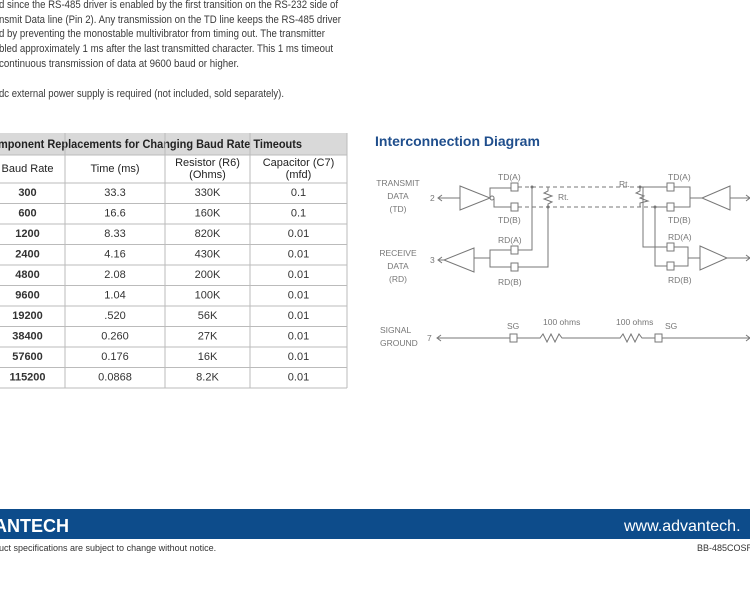 Image resolution: width=750 pixels, height=591 pixels. Describe the element at coordinates (375, 524) in the screenshot. I see `footer-bar` at that location.